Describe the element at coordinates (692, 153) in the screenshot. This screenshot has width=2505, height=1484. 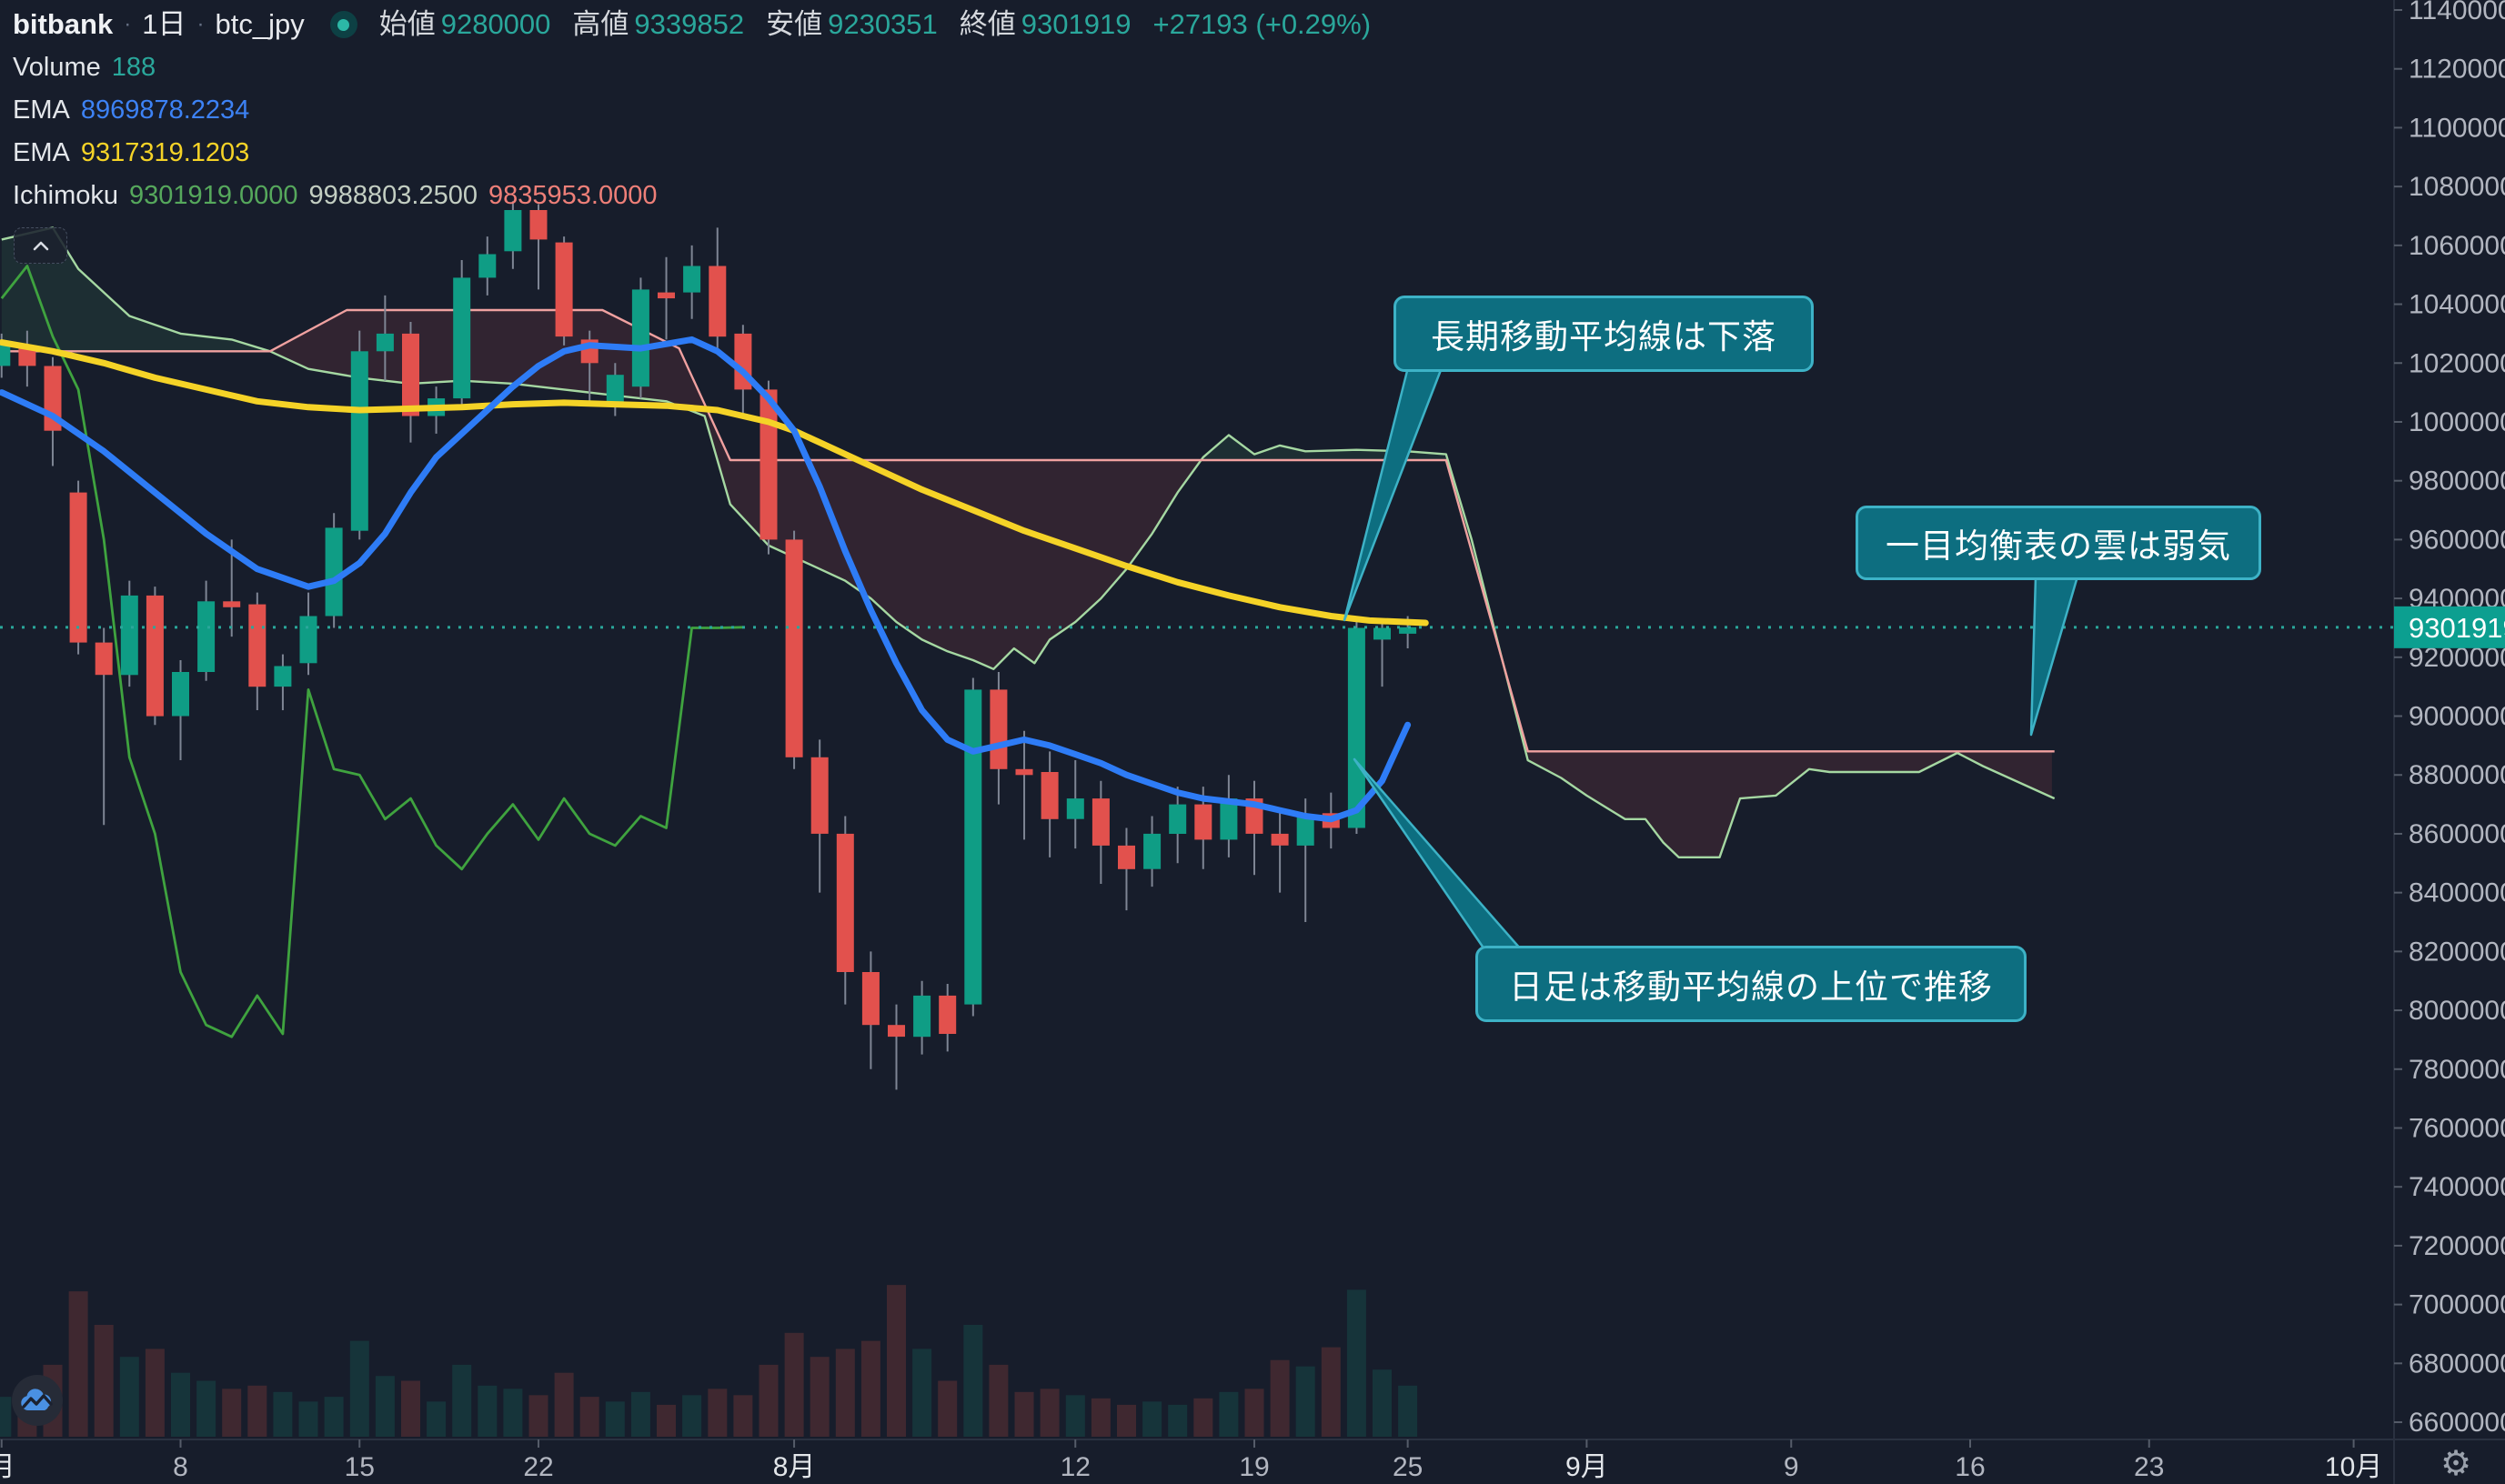
I see `ema-slow-legend-row: EMA 9317319.1203` at that location.